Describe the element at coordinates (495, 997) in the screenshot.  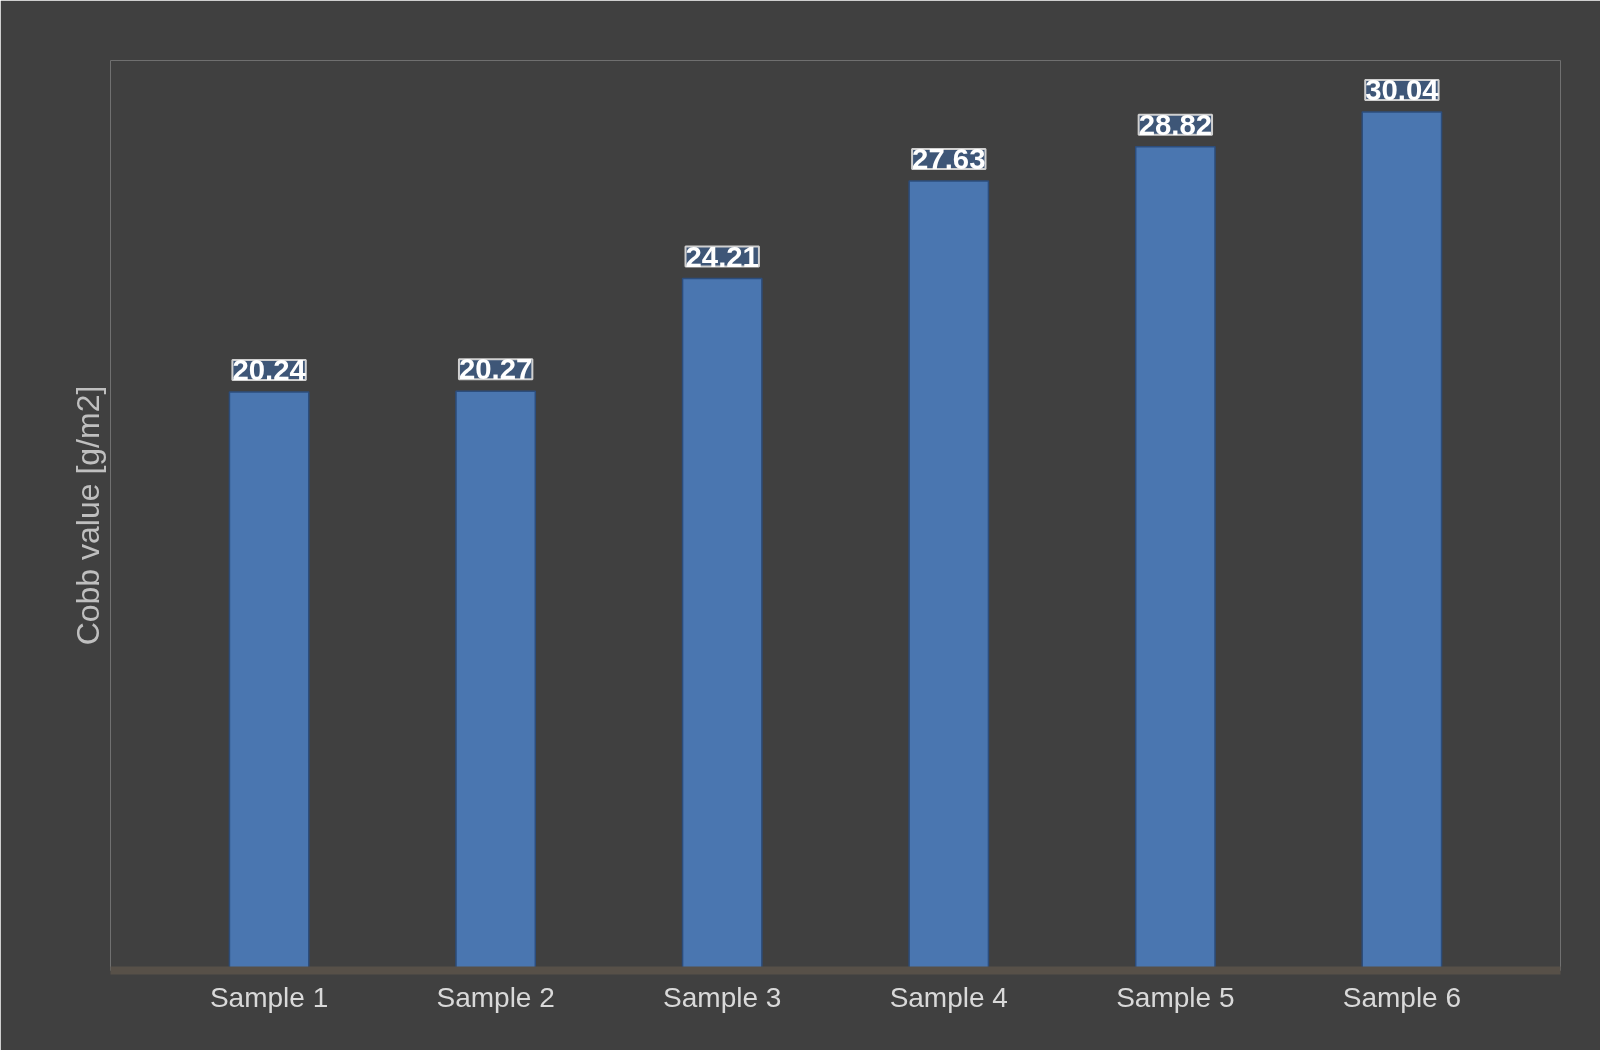
I see `x-tick-label: Sample 2` at that location.